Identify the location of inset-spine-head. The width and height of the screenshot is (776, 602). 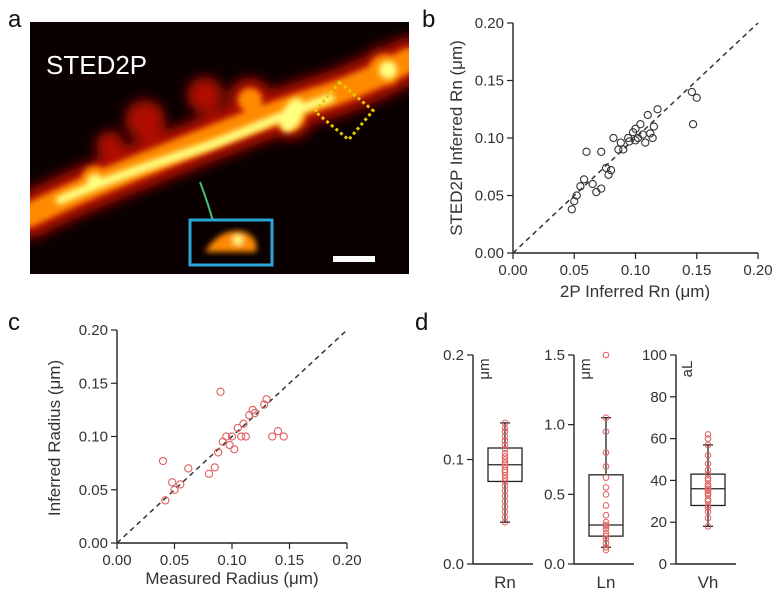
(238, 240).